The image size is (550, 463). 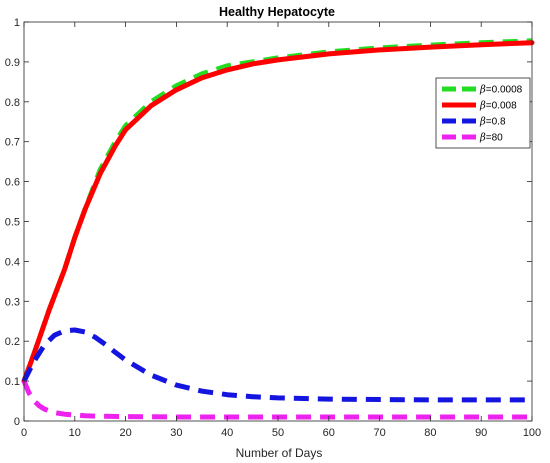 I want to click on x-tick-label: 10, so click(x=75, y=433).